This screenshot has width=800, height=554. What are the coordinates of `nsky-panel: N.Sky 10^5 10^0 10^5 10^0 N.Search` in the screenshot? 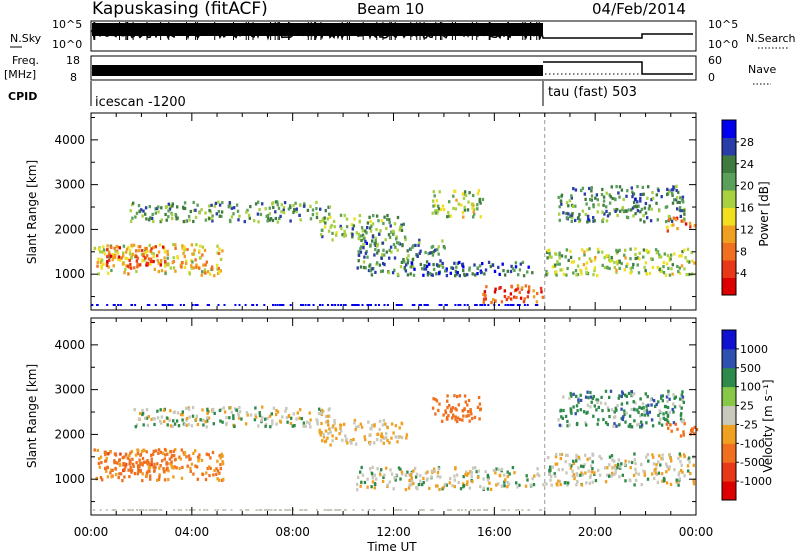 It's located at (403, 35).